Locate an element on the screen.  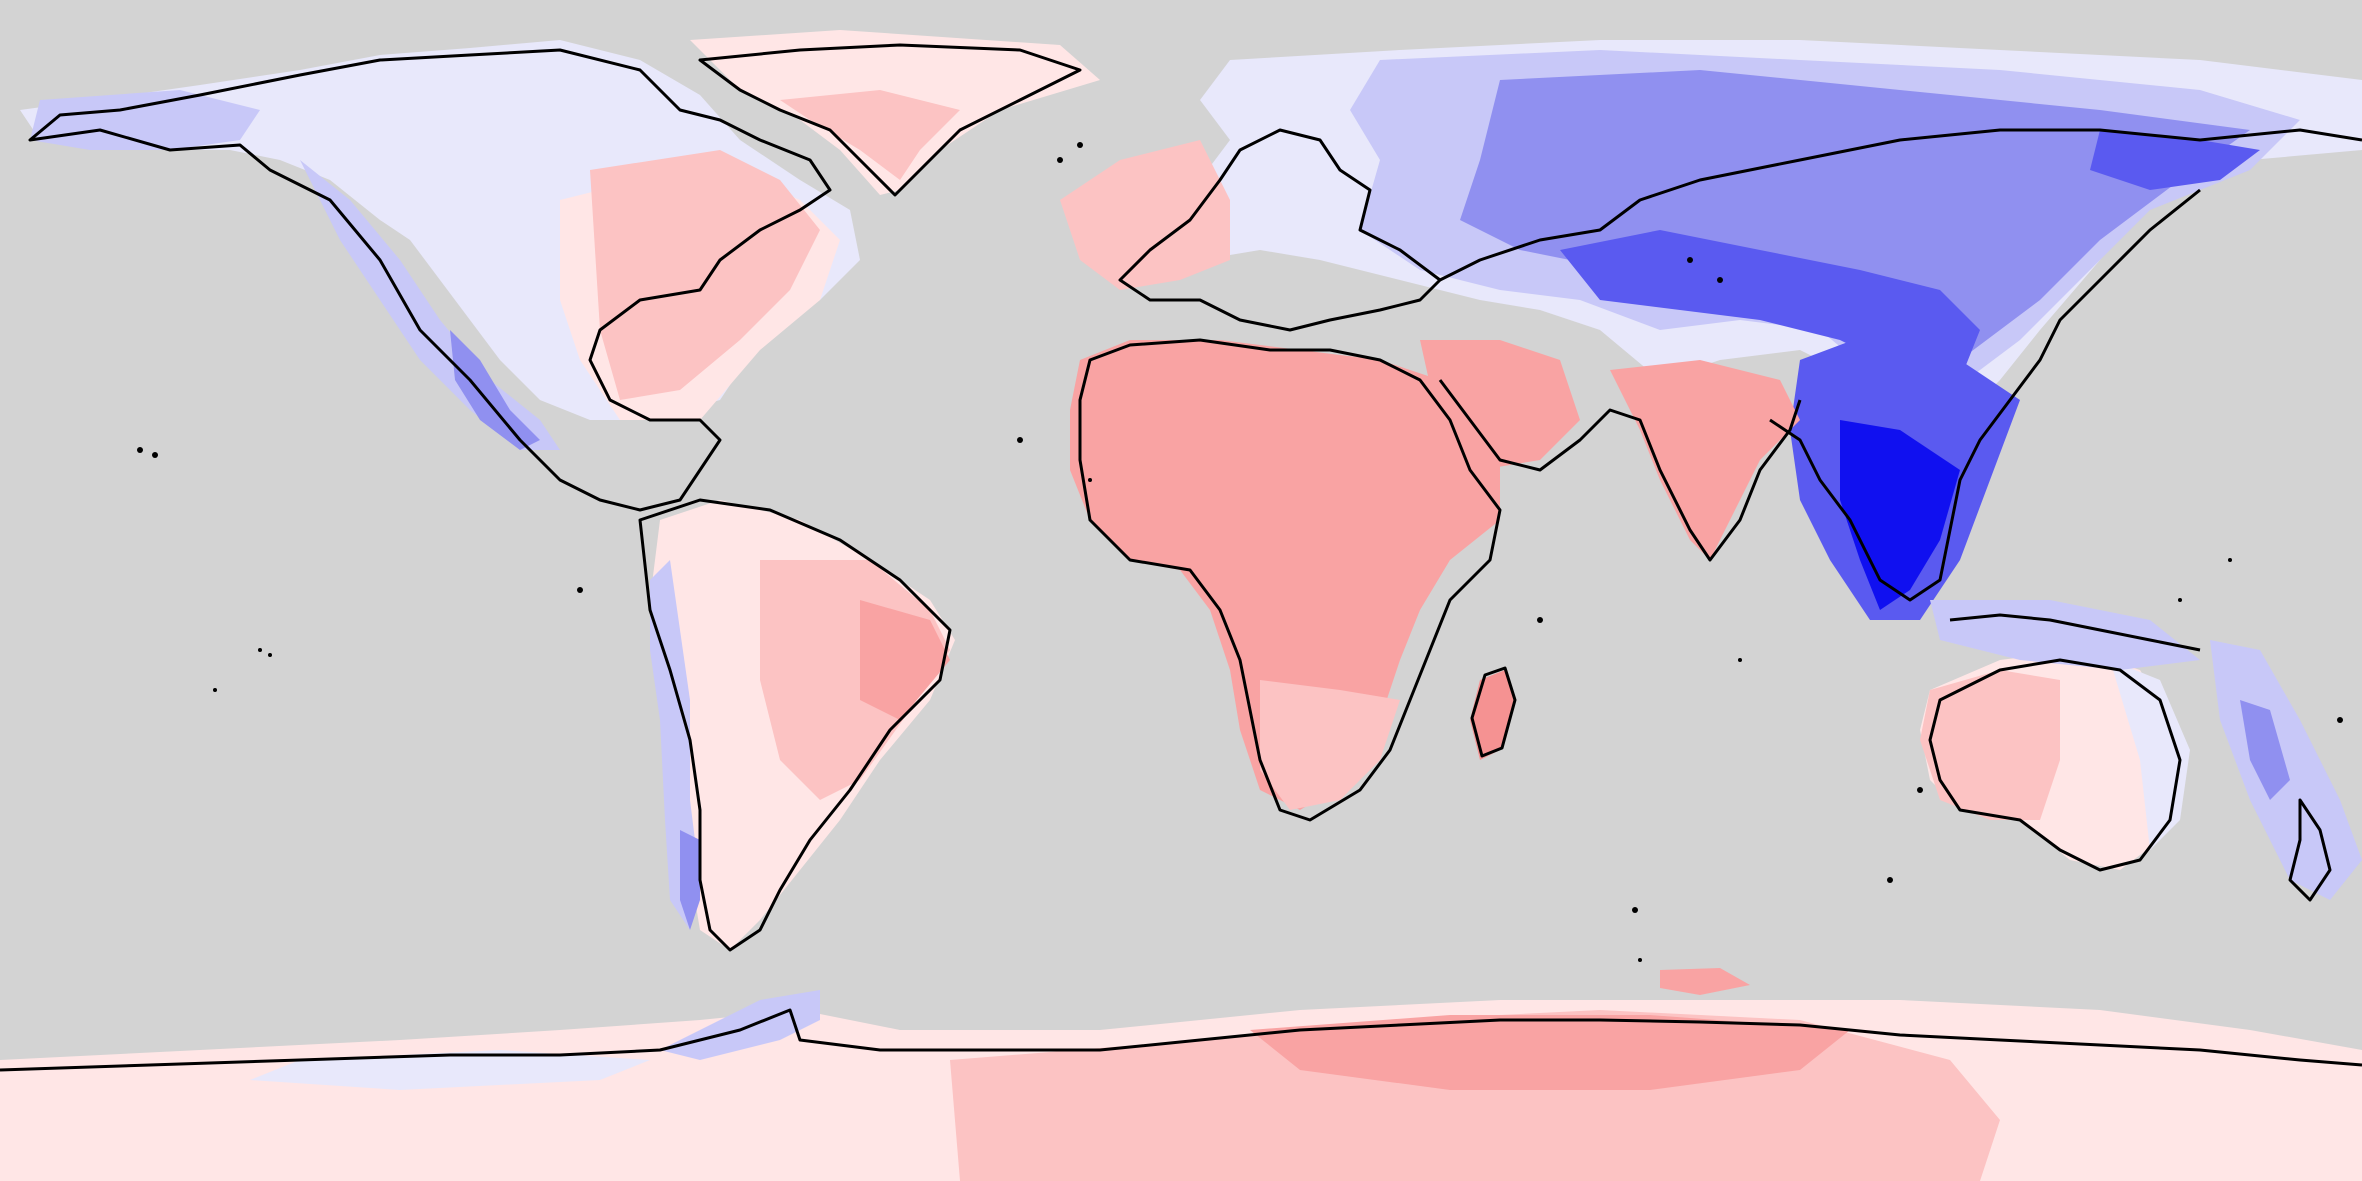
coast-indonesia is located at coordinates (2075, 632).